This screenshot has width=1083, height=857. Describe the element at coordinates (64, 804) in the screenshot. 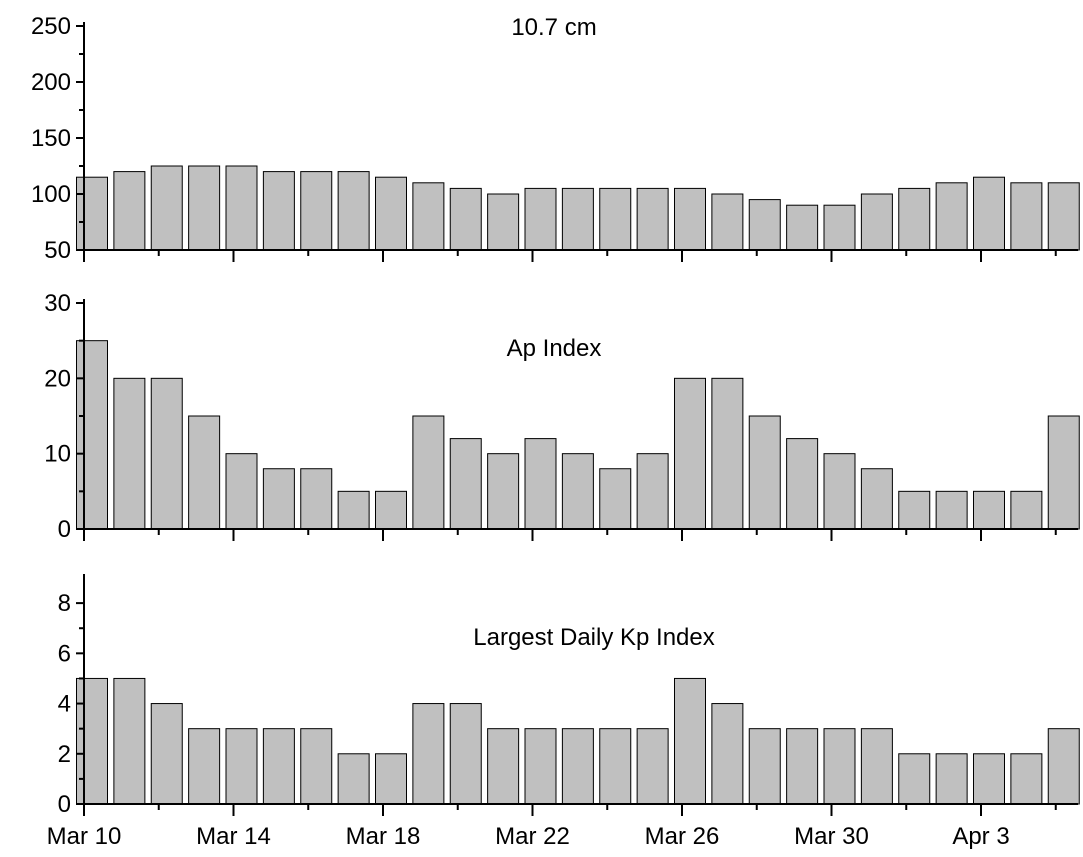

I see `y-tick-label-kp-index: 0` at that location.